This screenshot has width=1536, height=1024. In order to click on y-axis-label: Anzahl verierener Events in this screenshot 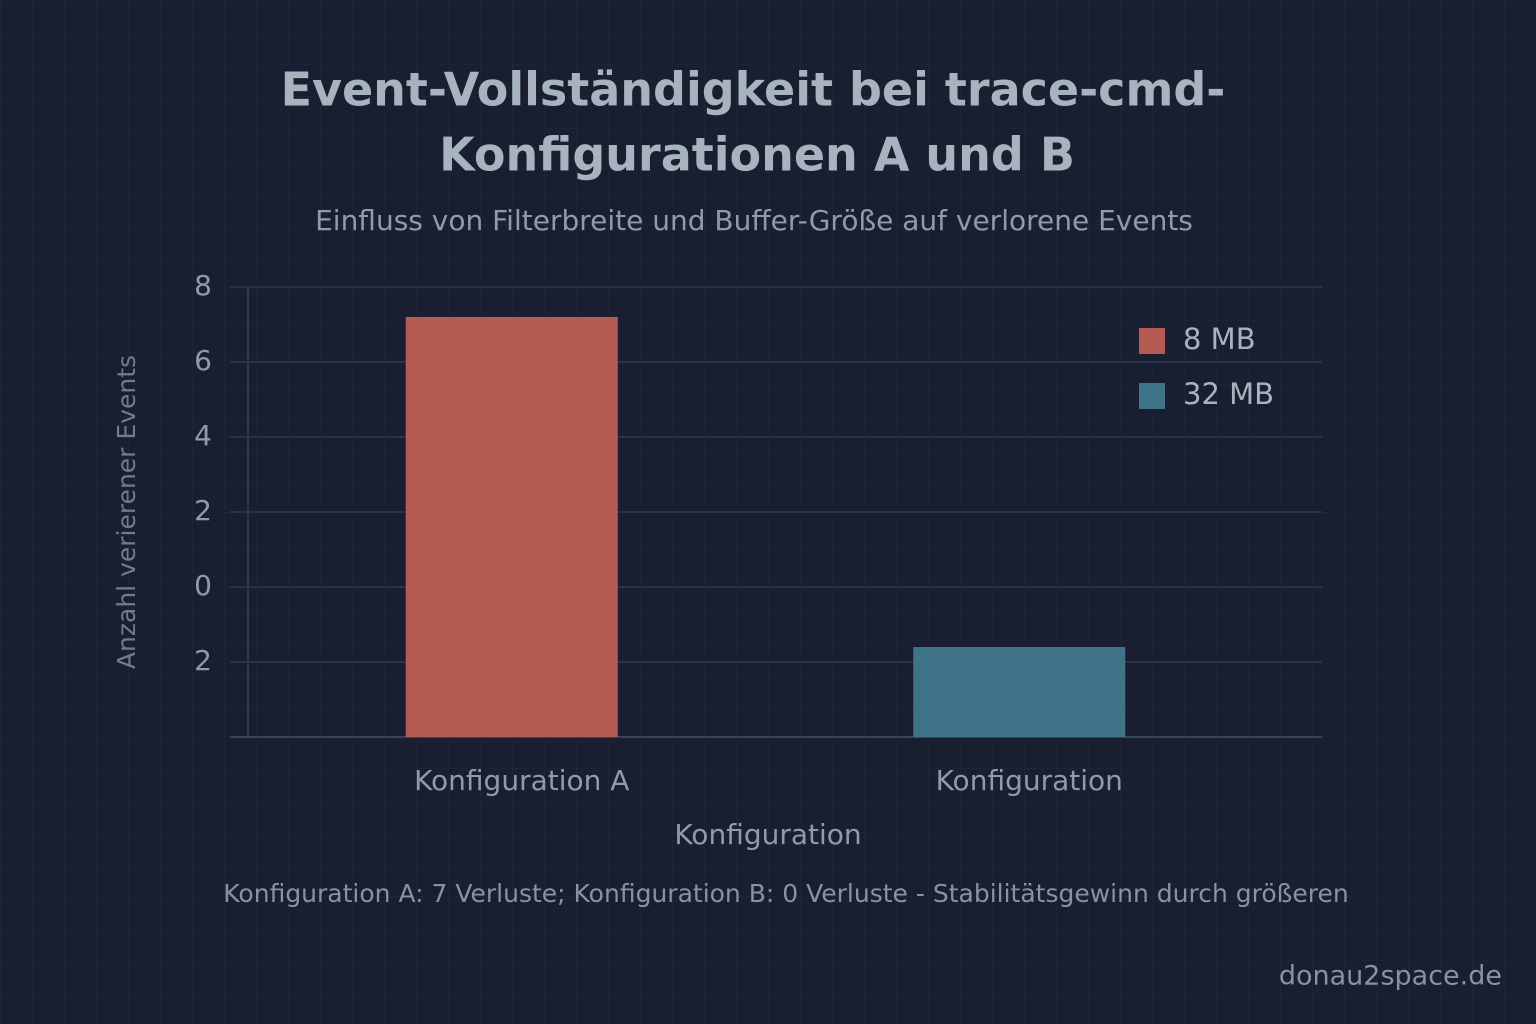, I will do `click(126, 512)`.